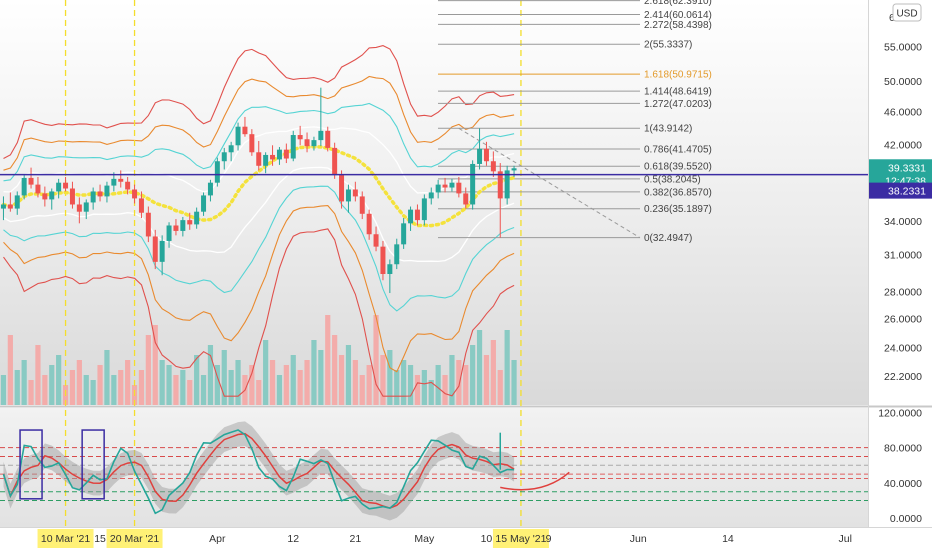 The image size is (932, 555). What do you see at coordinates (906, 519) in the screenshot?
I see `osc-tick-label: 0.0000` at bounding box center [906, 519].